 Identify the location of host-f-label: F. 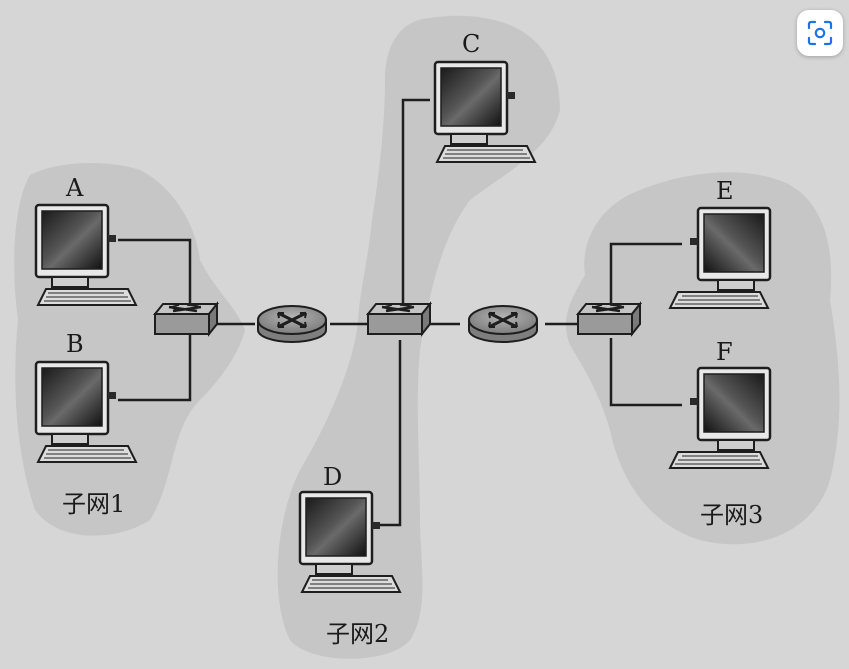
(724, 352).